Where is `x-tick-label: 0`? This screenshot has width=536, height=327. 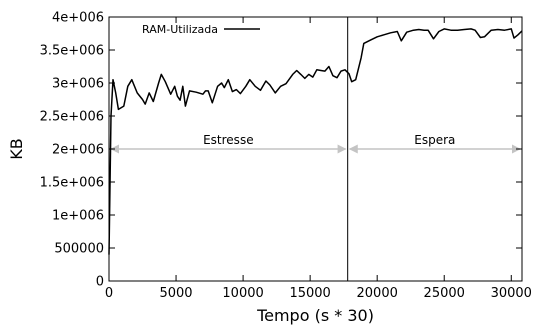
x-tick-label: 0 is located at coordinates (109, 293).